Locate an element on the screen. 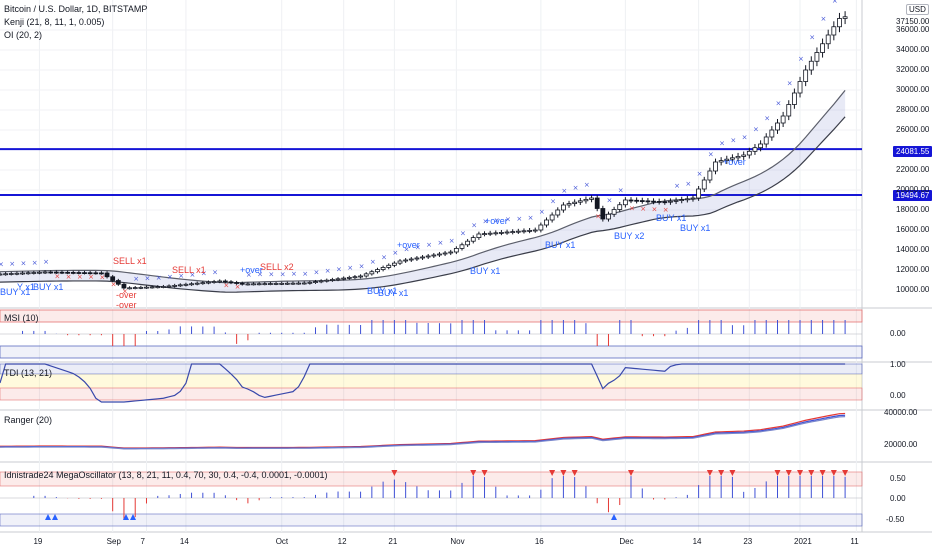  current-price-badge: 37150.00 is located at coordinates (912, 21).